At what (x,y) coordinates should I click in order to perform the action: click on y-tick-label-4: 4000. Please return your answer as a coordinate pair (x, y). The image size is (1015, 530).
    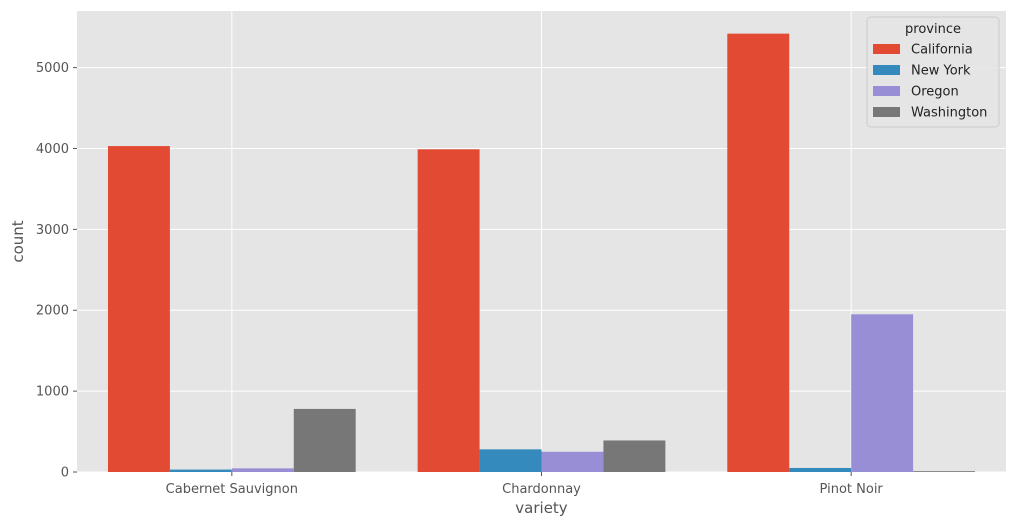
    Looking at the image, I should click on (52, 149).